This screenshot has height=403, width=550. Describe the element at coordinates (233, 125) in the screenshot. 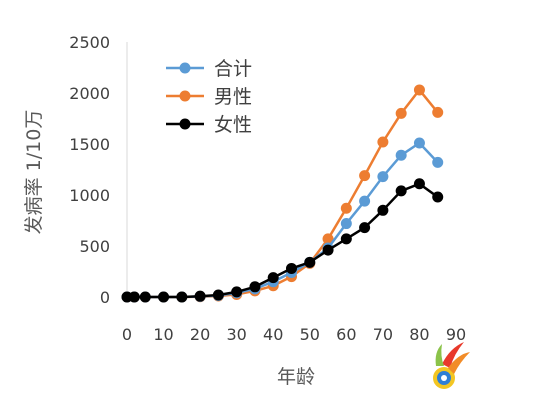

I see `legend-label: 女性` at that location.